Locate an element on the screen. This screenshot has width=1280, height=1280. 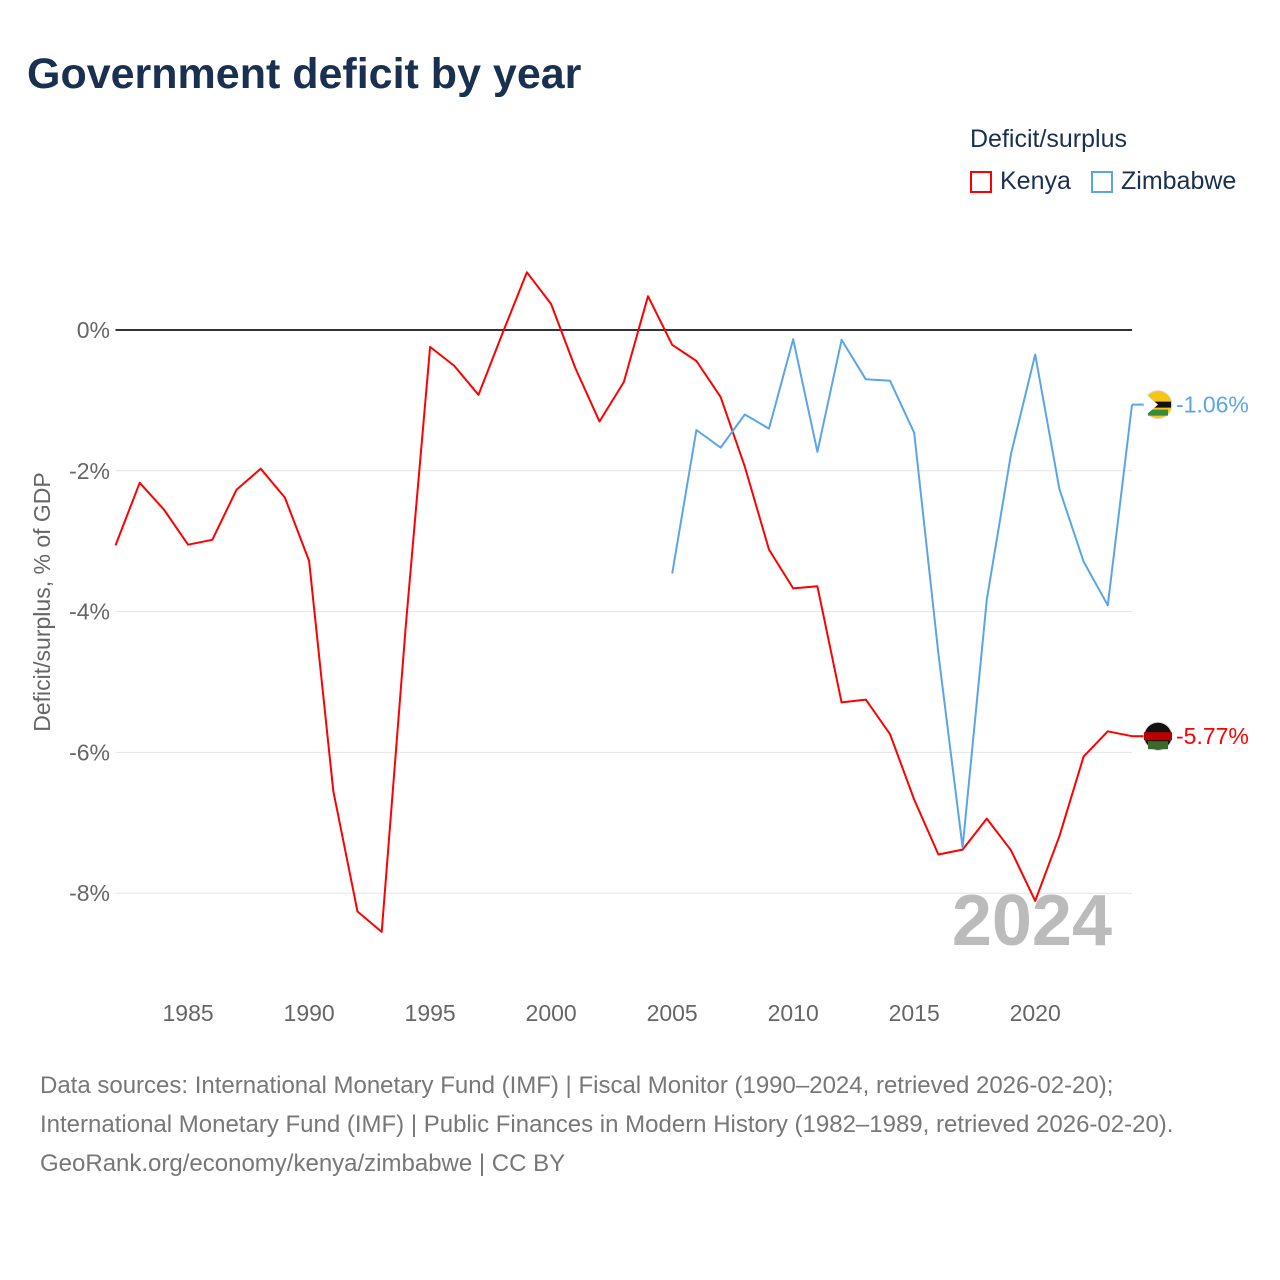
legend-title: Deficit/surplus is located at coordinates (1048, 139).